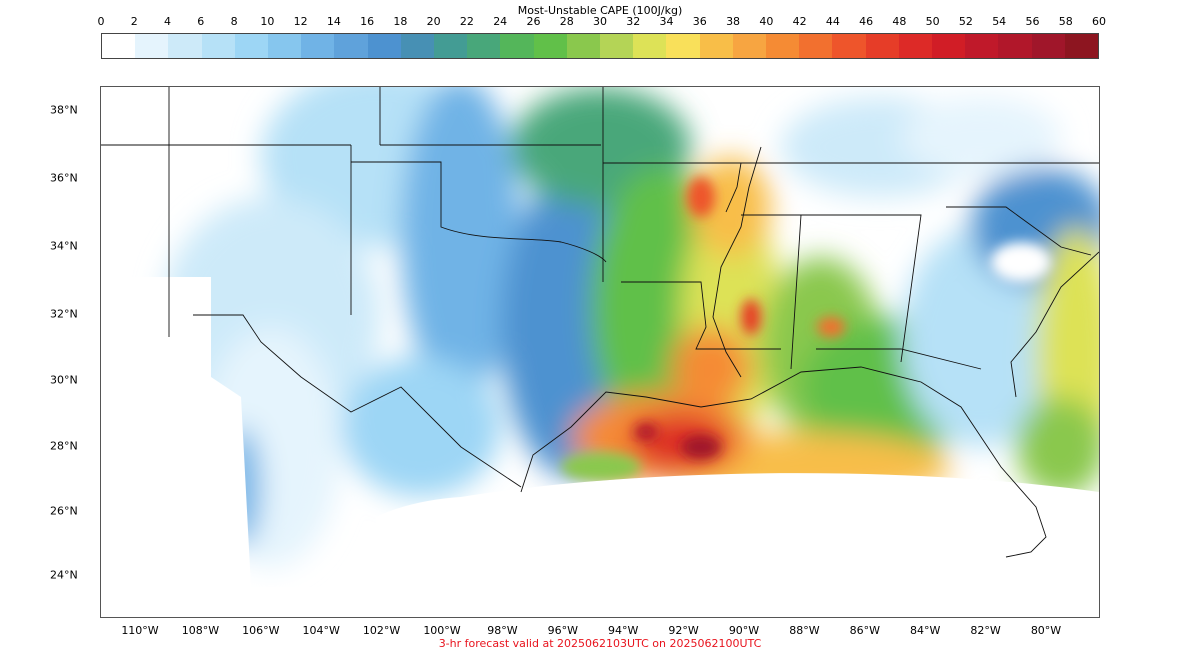  I want to click on colorbar-tick-label: 10, so click(267, 21).